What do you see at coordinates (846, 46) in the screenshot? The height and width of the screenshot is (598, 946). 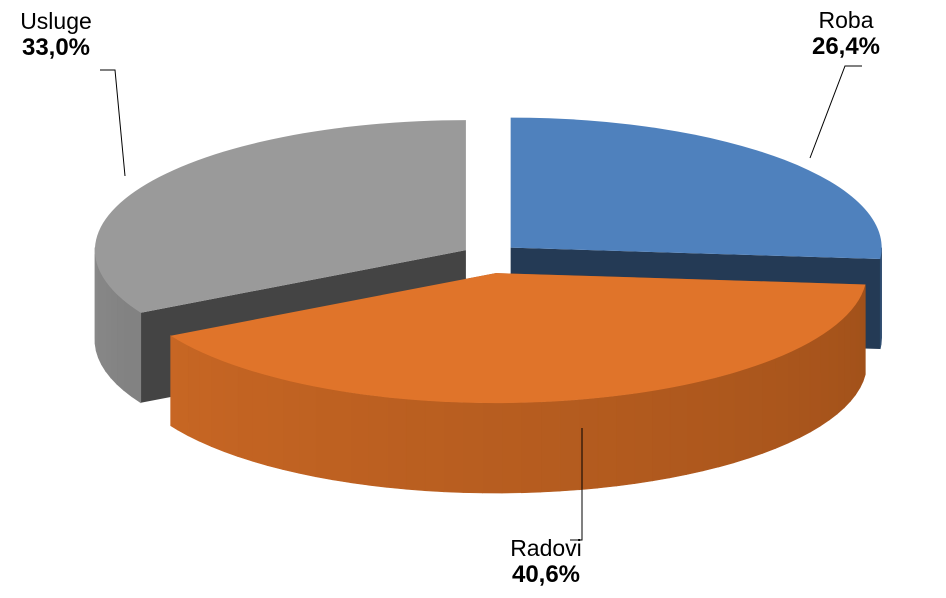 I see `data-label-roba-value: 26,4%` at bounding box center [846, 46].